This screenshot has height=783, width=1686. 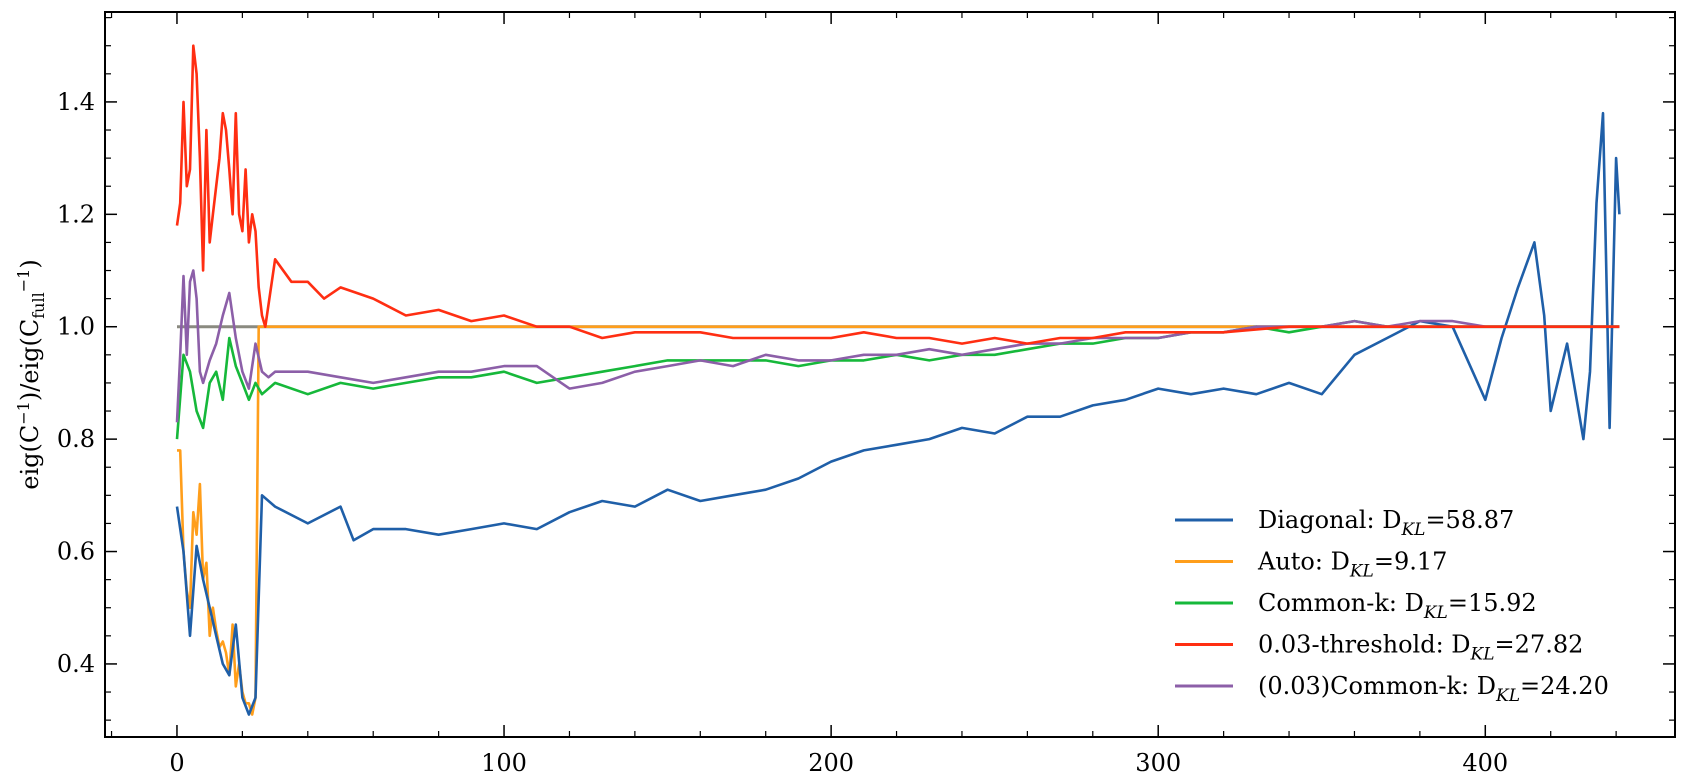 What do you see at coordinates (23, 413) in the screenshot?
I see `ylabel-sup1: −1` at bounding box center [23, 413].